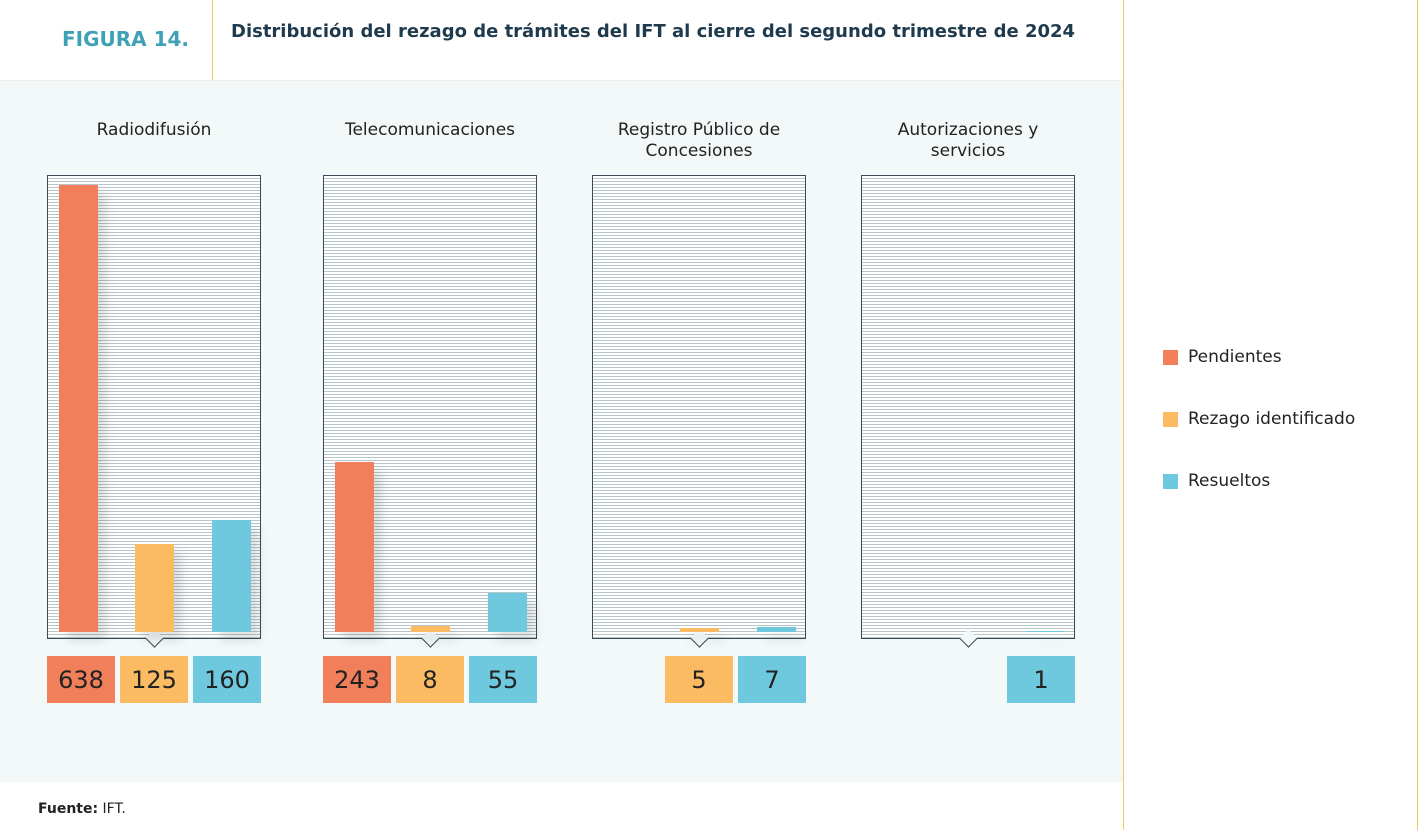  I want to click on legend-item: Rezago identificado, so click(1259, 419).